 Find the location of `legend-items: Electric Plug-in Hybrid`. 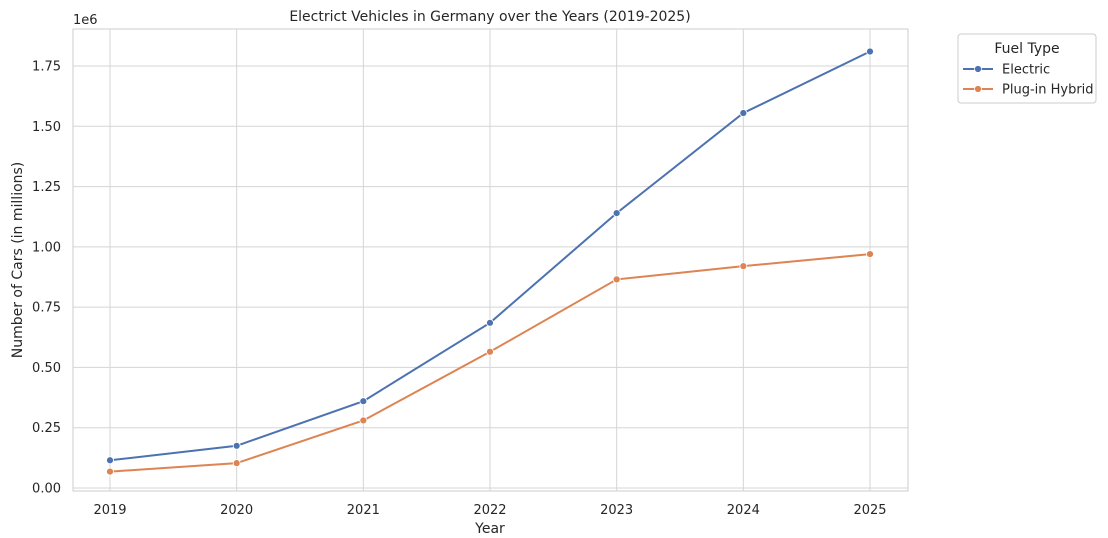

legend-items: Electric Plug-in Hybrid is located at coordinates (1028, 80).